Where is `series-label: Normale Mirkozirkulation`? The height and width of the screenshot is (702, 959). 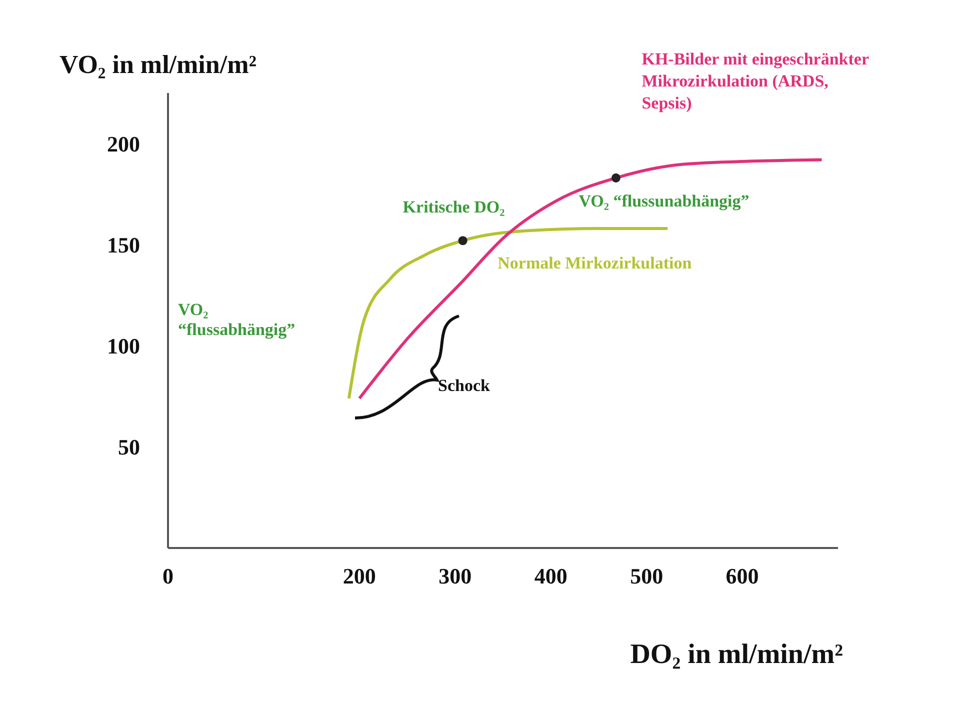 series-label: Normale Mirkozirkulation is located at coordinates (595, 262).